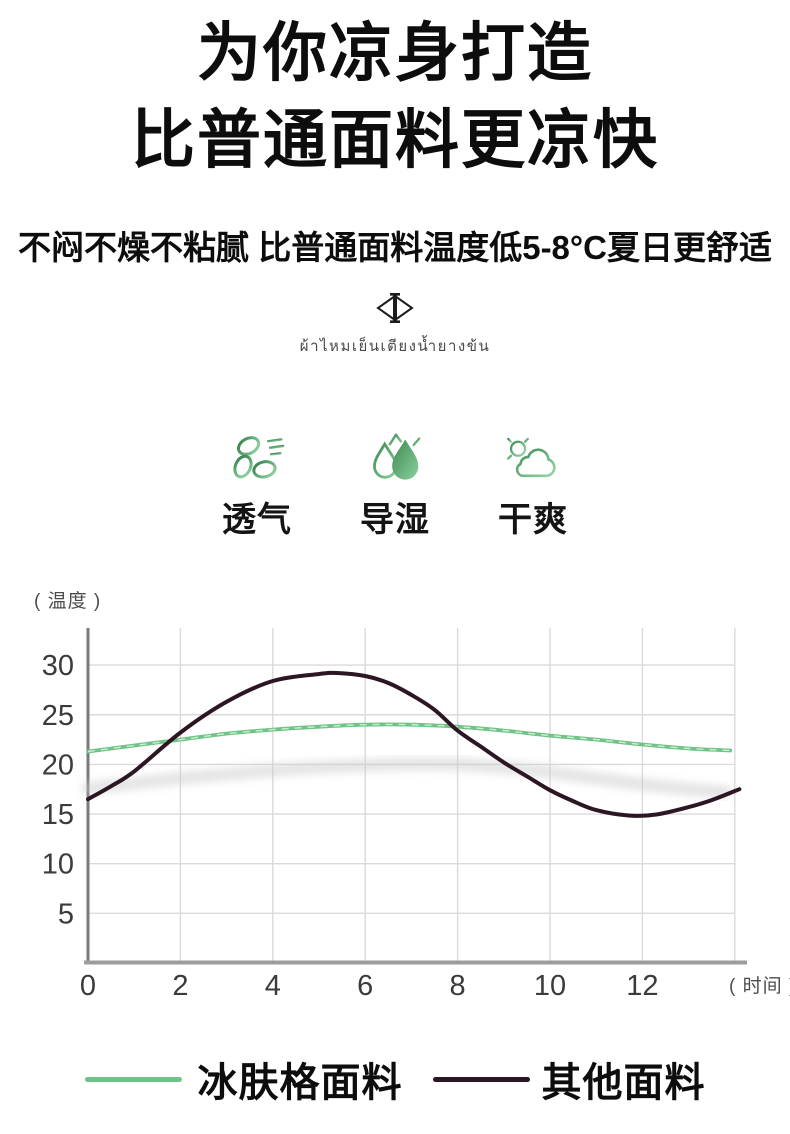 The image size is (790, 1134). What do you see at coordinates (88, 986) in the screenshot?
I see `svg-text: 0` at bounding box center [88, 986].